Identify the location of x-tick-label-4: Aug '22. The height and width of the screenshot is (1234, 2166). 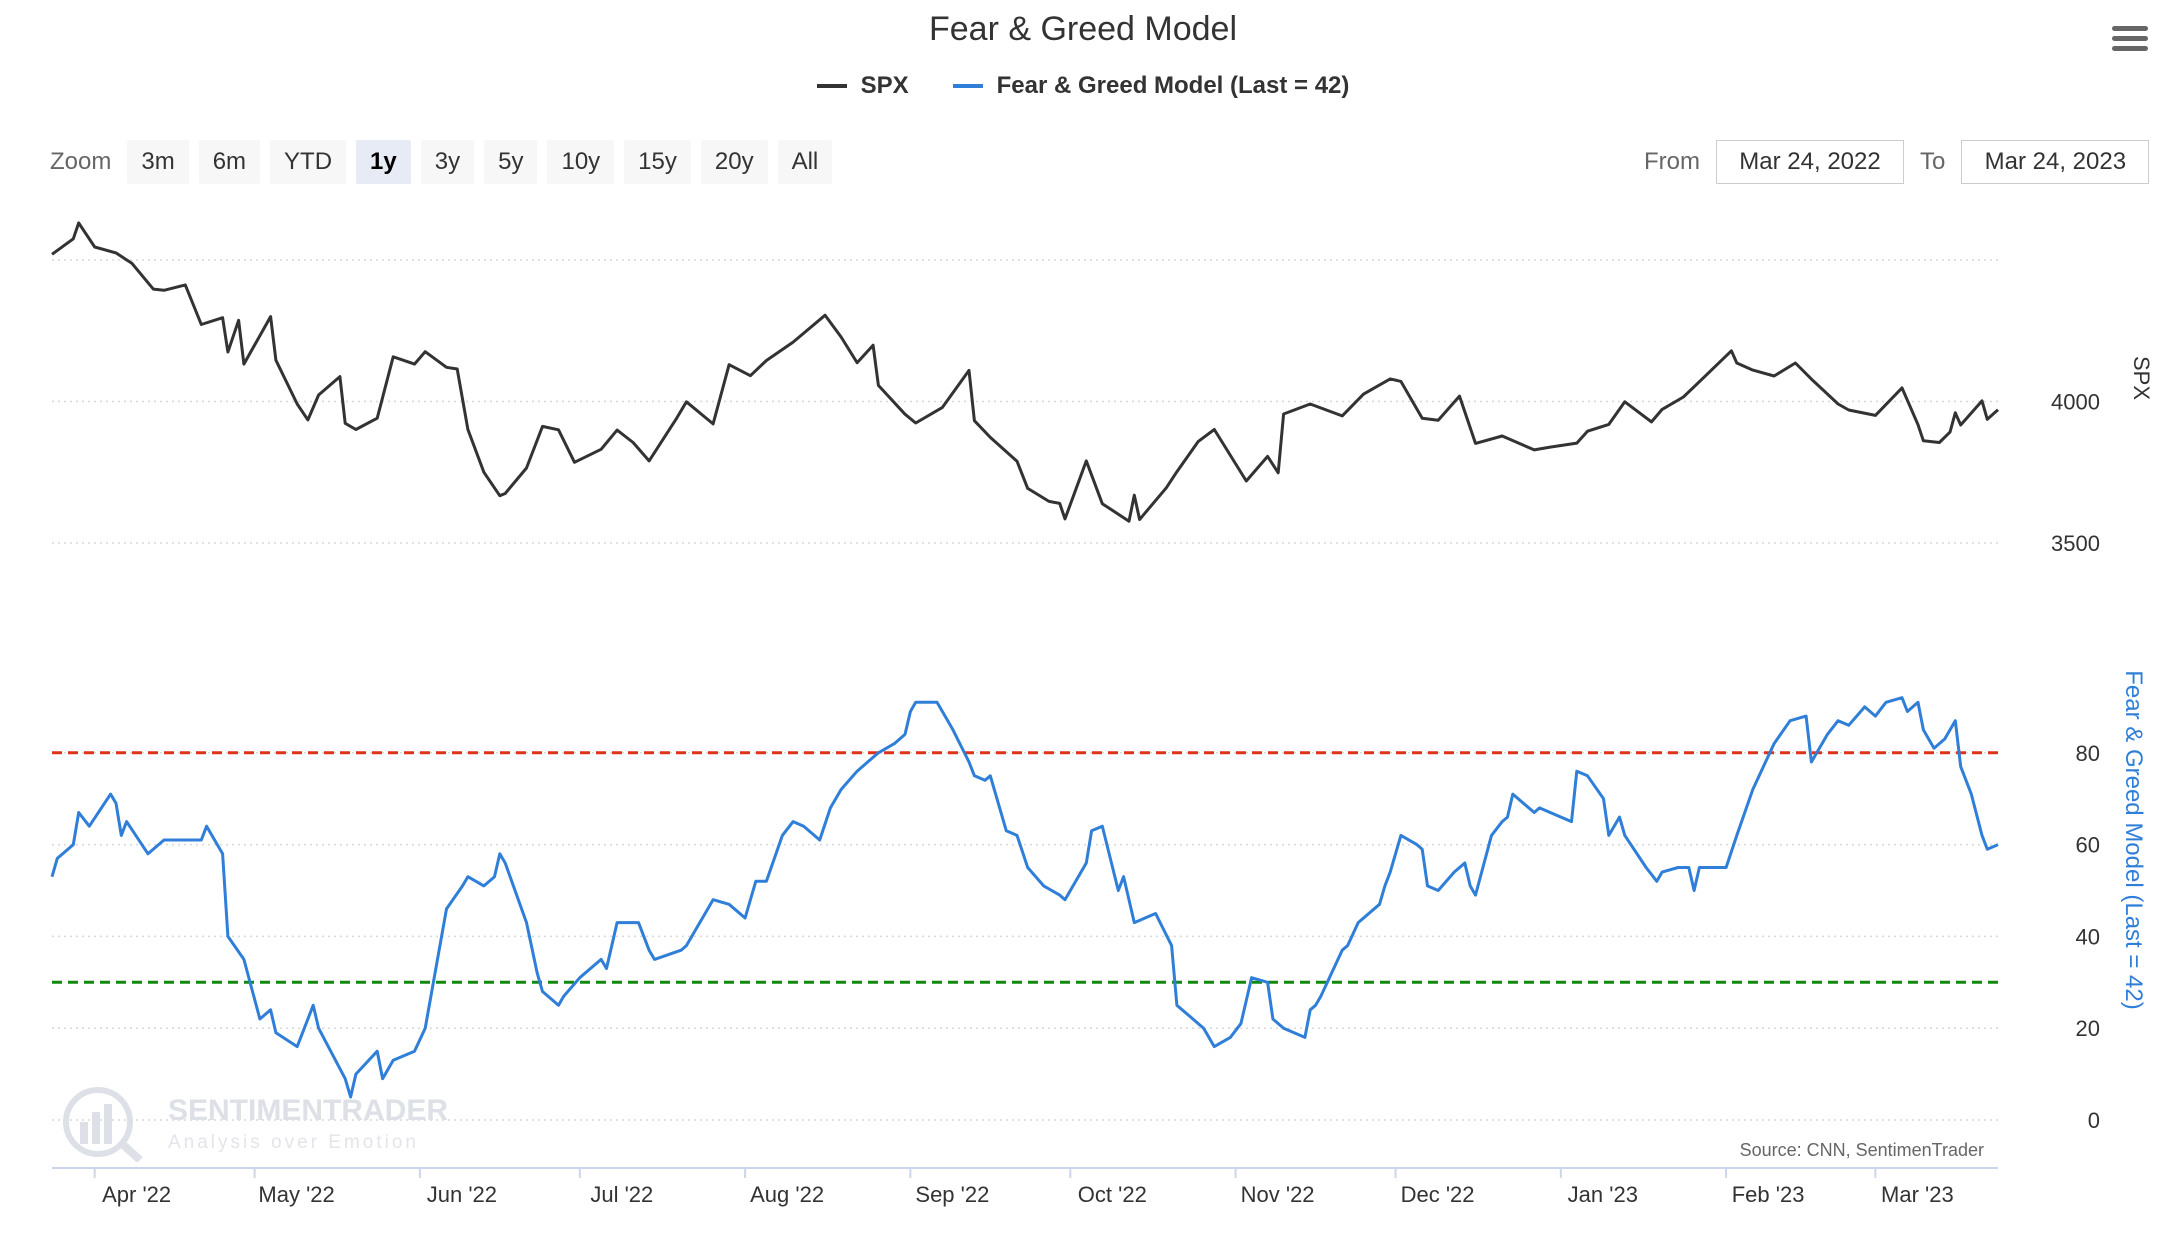
(787, 1194).